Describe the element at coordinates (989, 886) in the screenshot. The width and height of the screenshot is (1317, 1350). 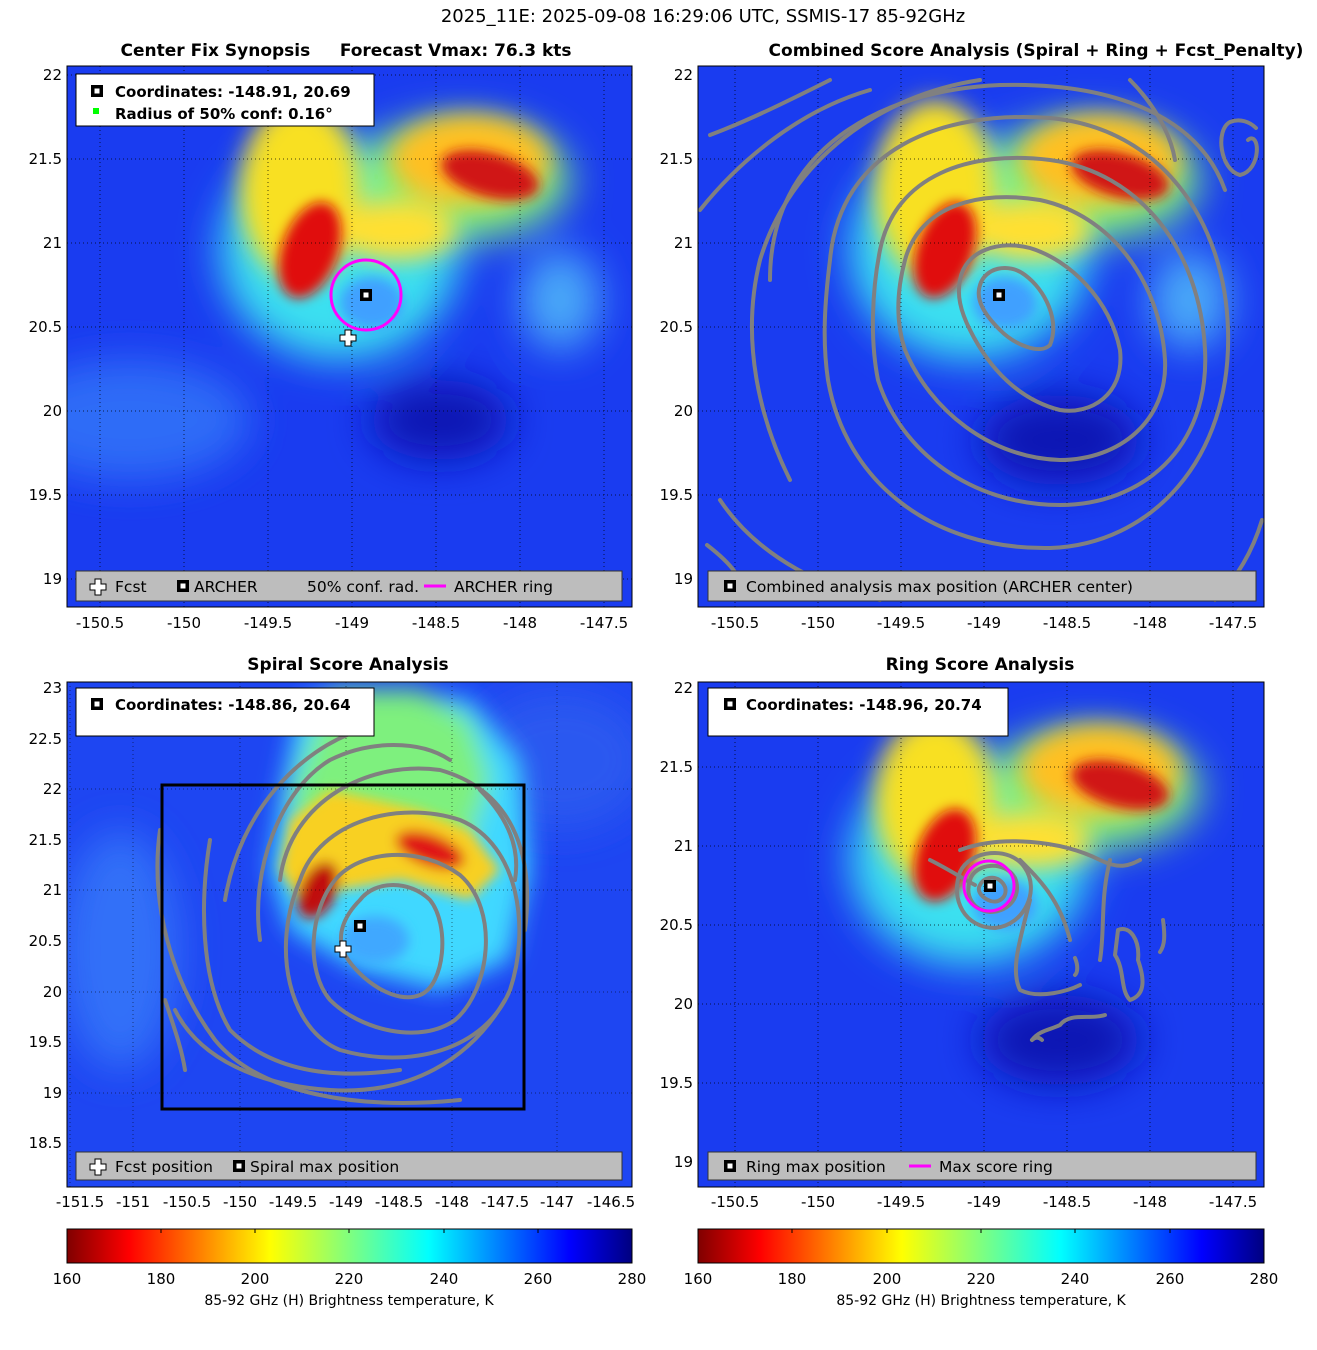
I see `max-score-ring` at that location.